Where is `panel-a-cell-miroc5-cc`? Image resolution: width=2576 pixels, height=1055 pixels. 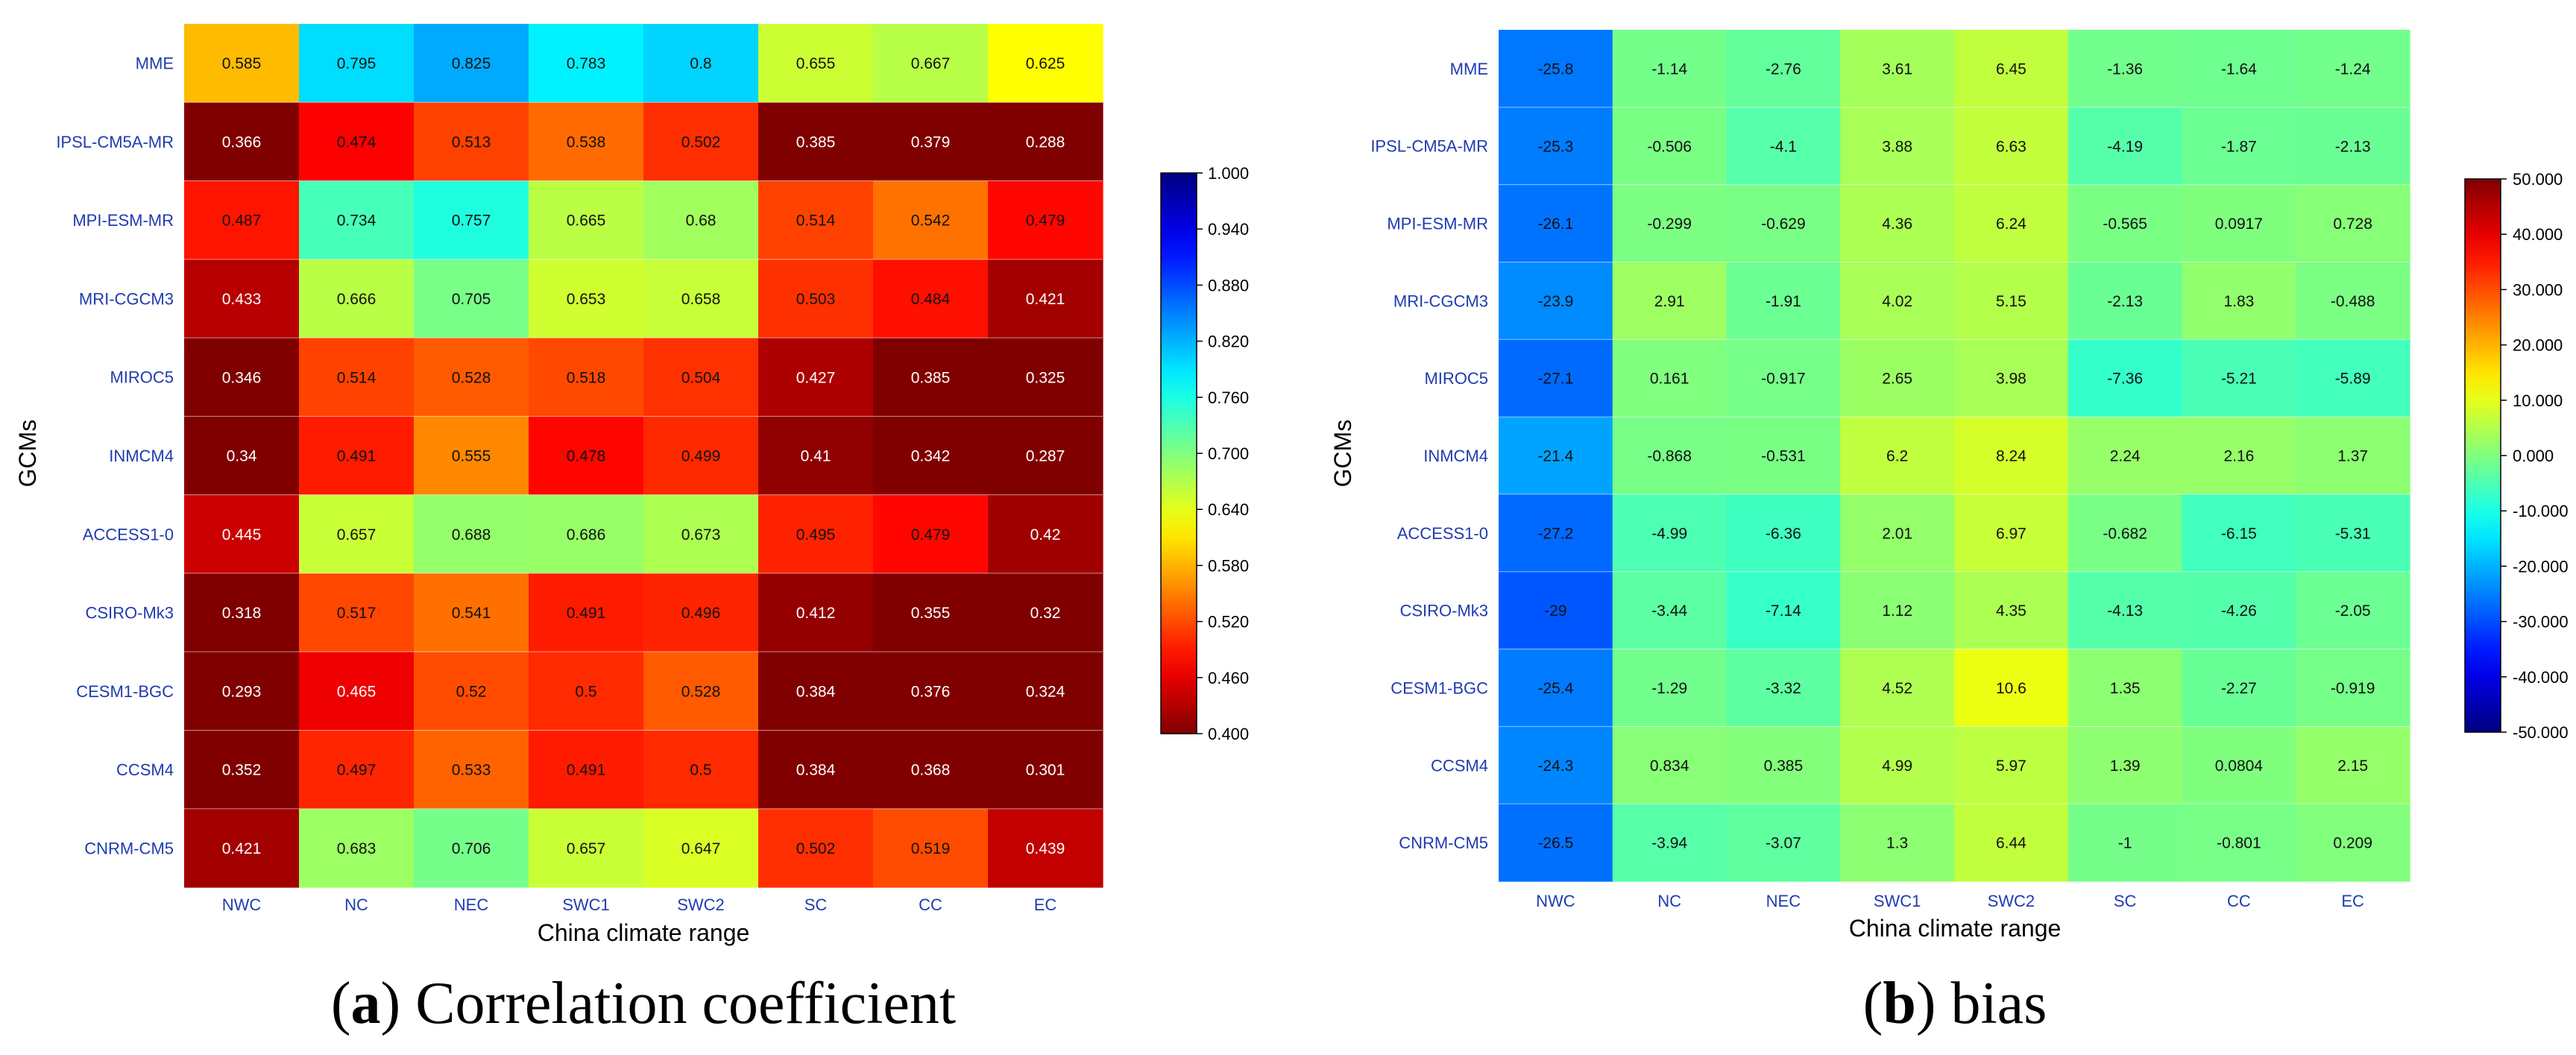
panel-a-cell-miroc5-cc is located at coordinates (931, 377).